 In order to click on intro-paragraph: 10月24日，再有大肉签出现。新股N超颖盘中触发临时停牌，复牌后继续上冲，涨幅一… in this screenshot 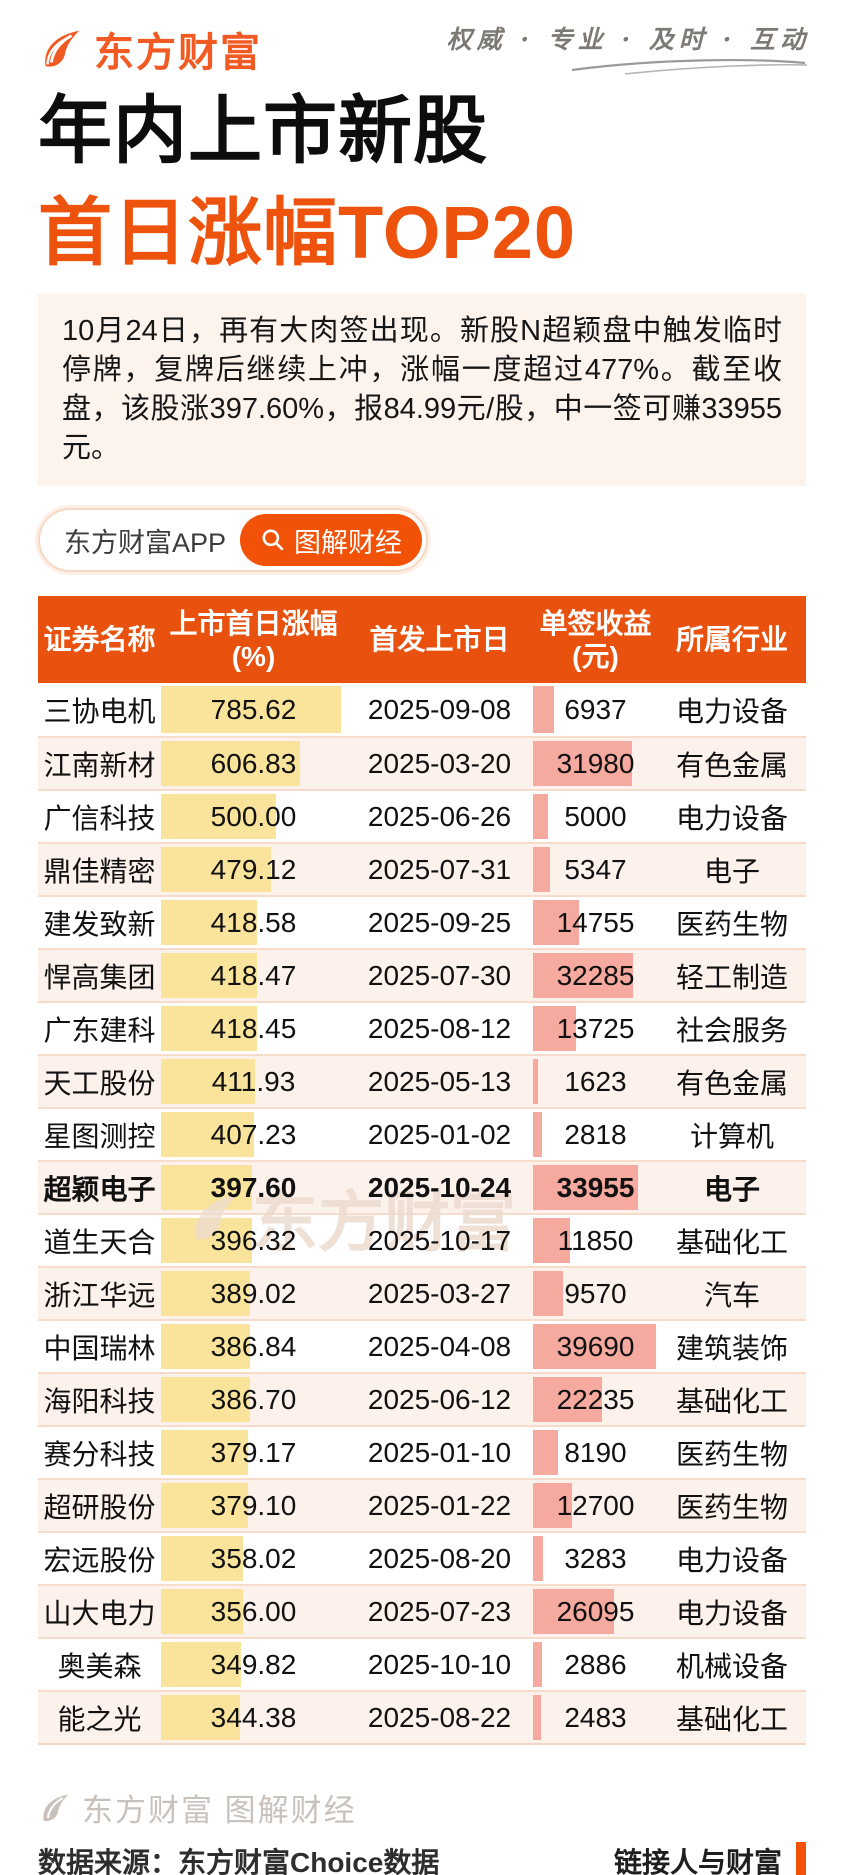, I will do `click(422, 390)`.